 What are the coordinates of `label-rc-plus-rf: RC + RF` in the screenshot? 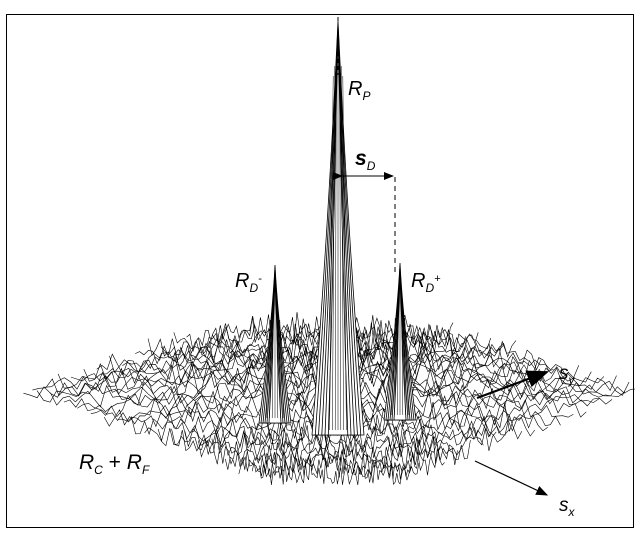 It's located at (114, 464).